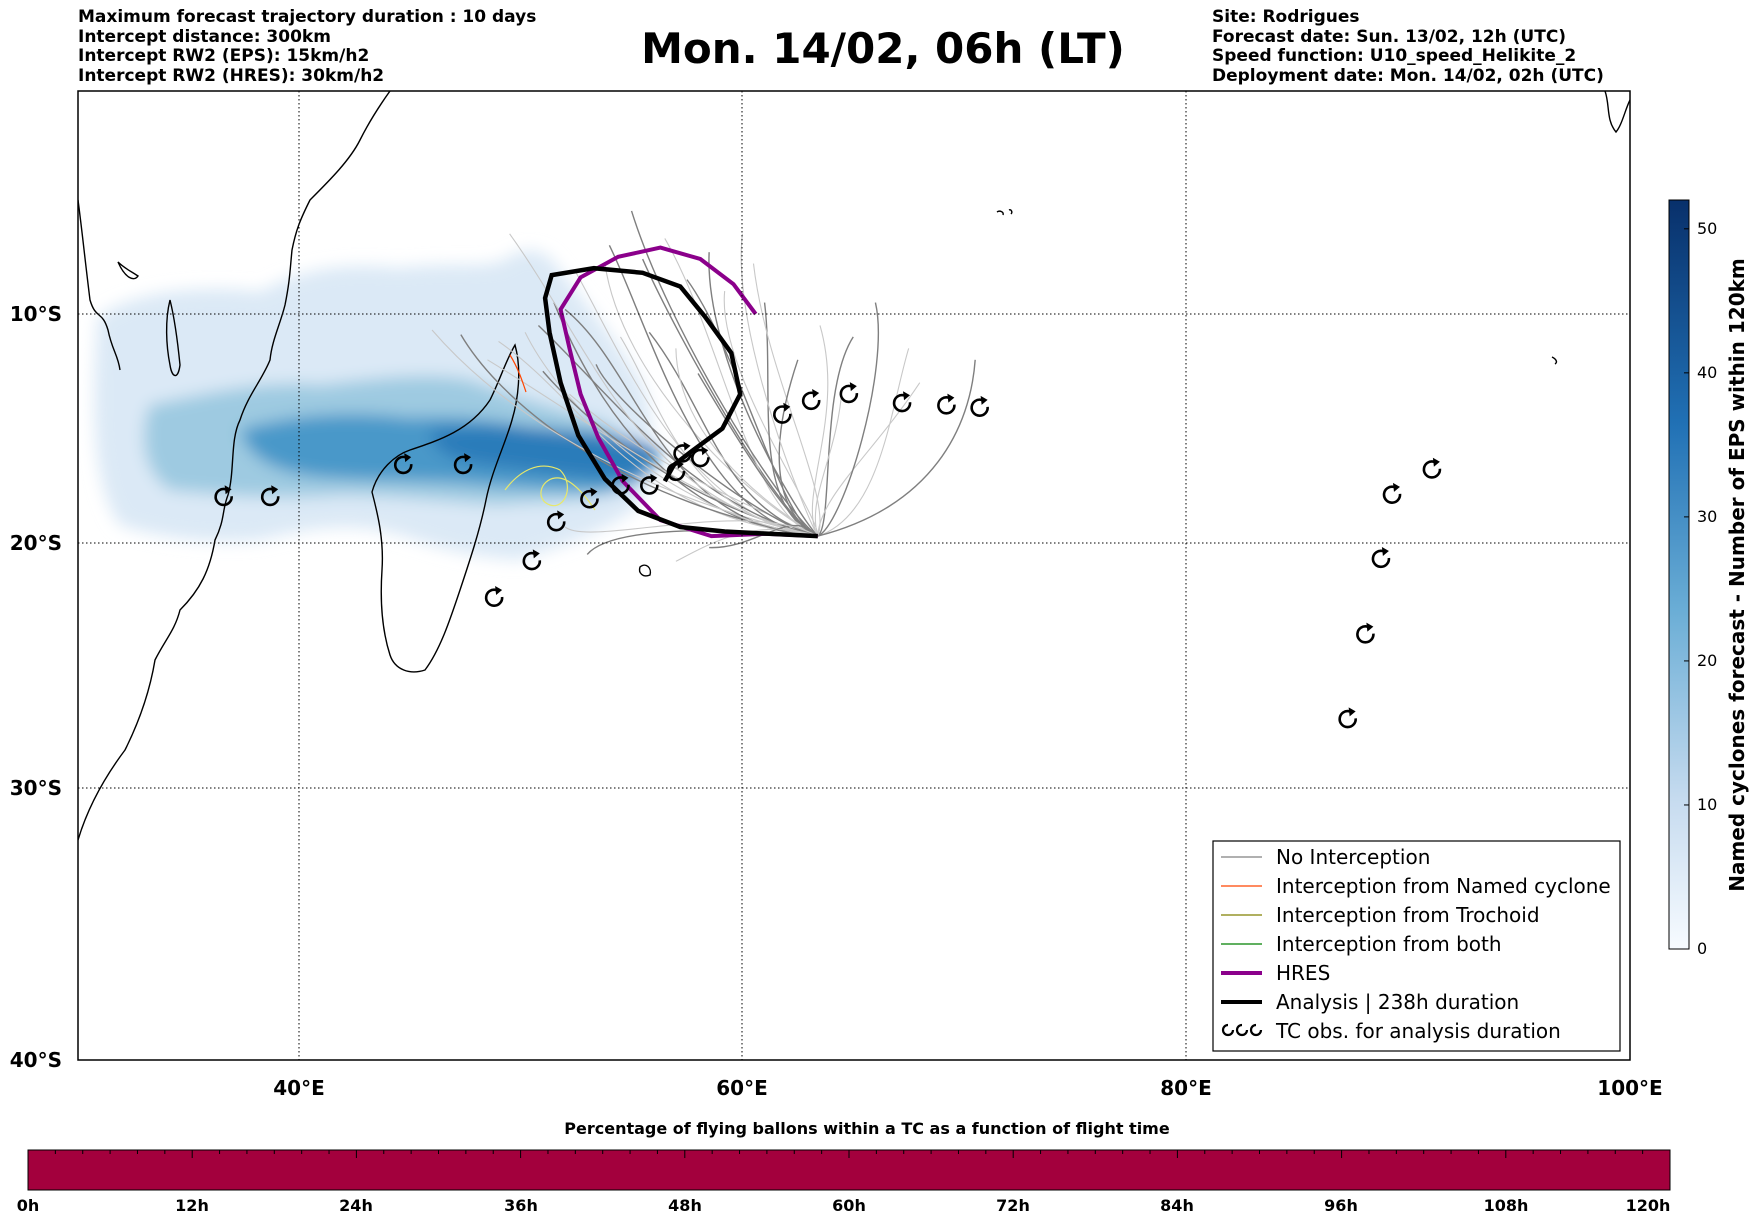 Image resolution: width=1754 pixels, height=1223 pixels. I want to click on map-title: Mon. 14/02, 06h (LT), so click(883, 48).